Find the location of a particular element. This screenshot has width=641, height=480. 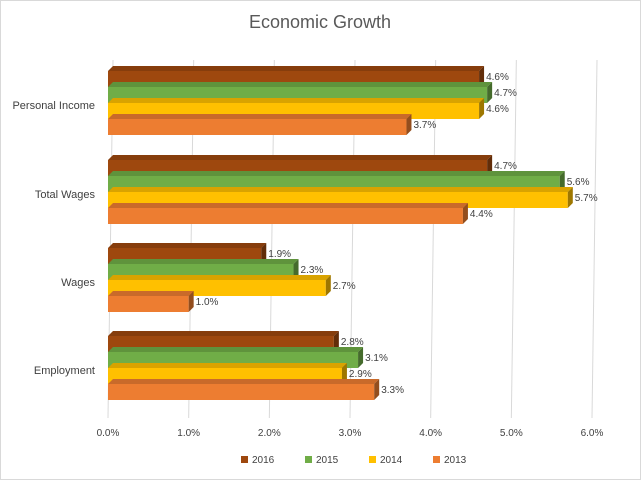

legend-item: 2016 is located at coordinates (258, 460).